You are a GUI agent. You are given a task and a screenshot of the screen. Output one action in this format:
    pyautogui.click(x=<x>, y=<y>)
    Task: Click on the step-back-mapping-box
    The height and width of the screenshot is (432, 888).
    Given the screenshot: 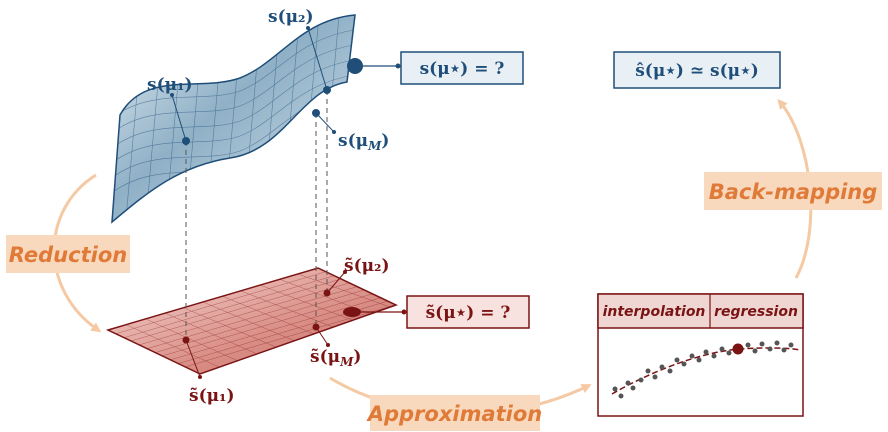 What is the action you would take?
    pyautogui.click(x=793, y=191)
    